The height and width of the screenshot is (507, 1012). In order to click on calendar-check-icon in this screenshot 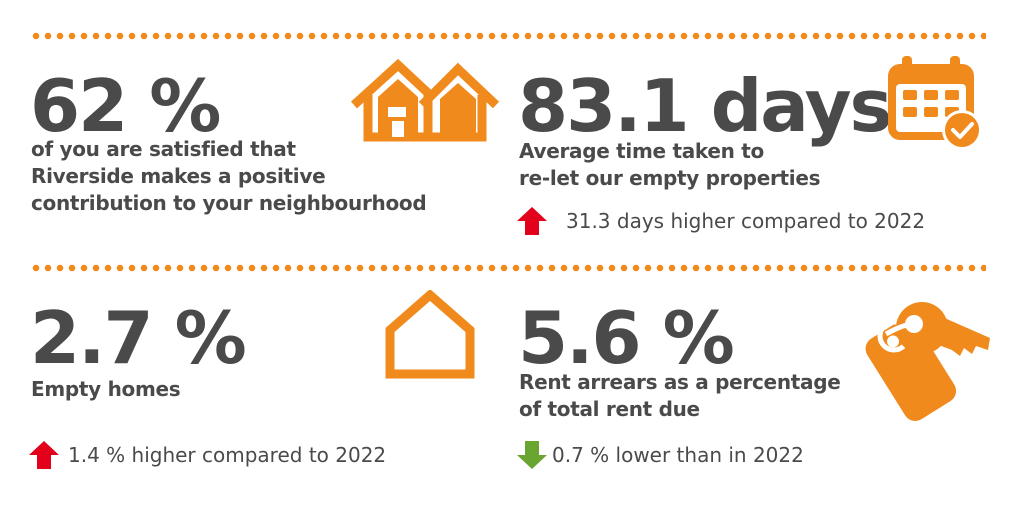, I will do `click(935, 103)`.